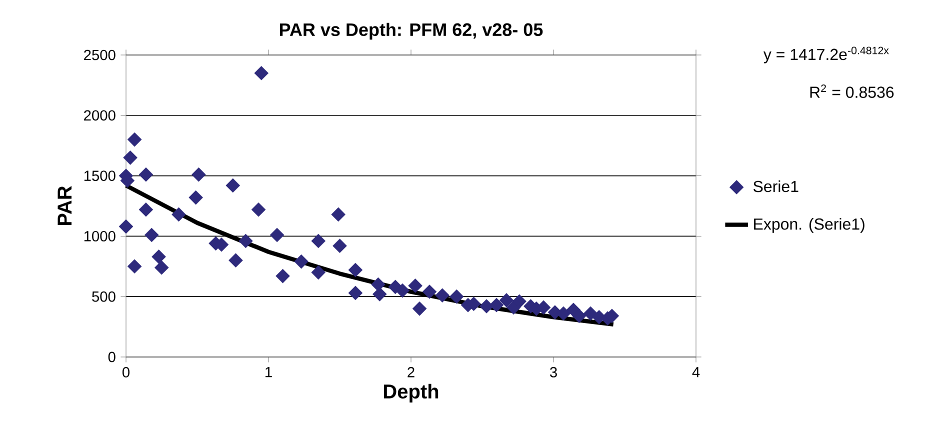  What do you see at coordinates (65, 206) in the screenshot?
I see `y-axis-title: PAR` at bounding box center [65, 206].